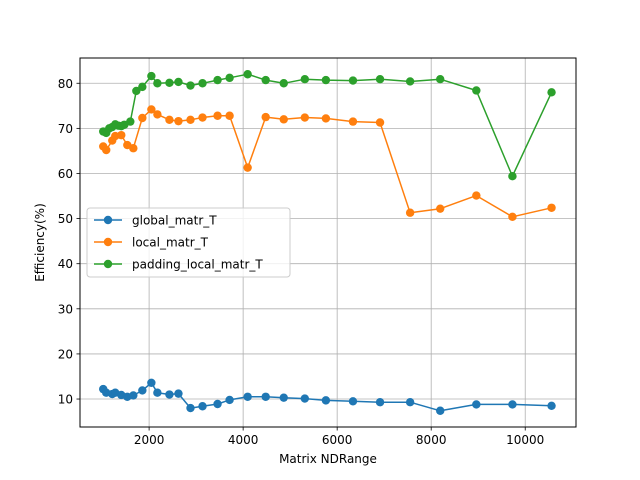 Image resolution: width=640 pixels, height=480 pixels. What do you see at coordinates (197, 265) in the screenshot?
I see `legend-label-padding-local-matr-t: padding_local_matr_T` at bounding box center [197, 265].